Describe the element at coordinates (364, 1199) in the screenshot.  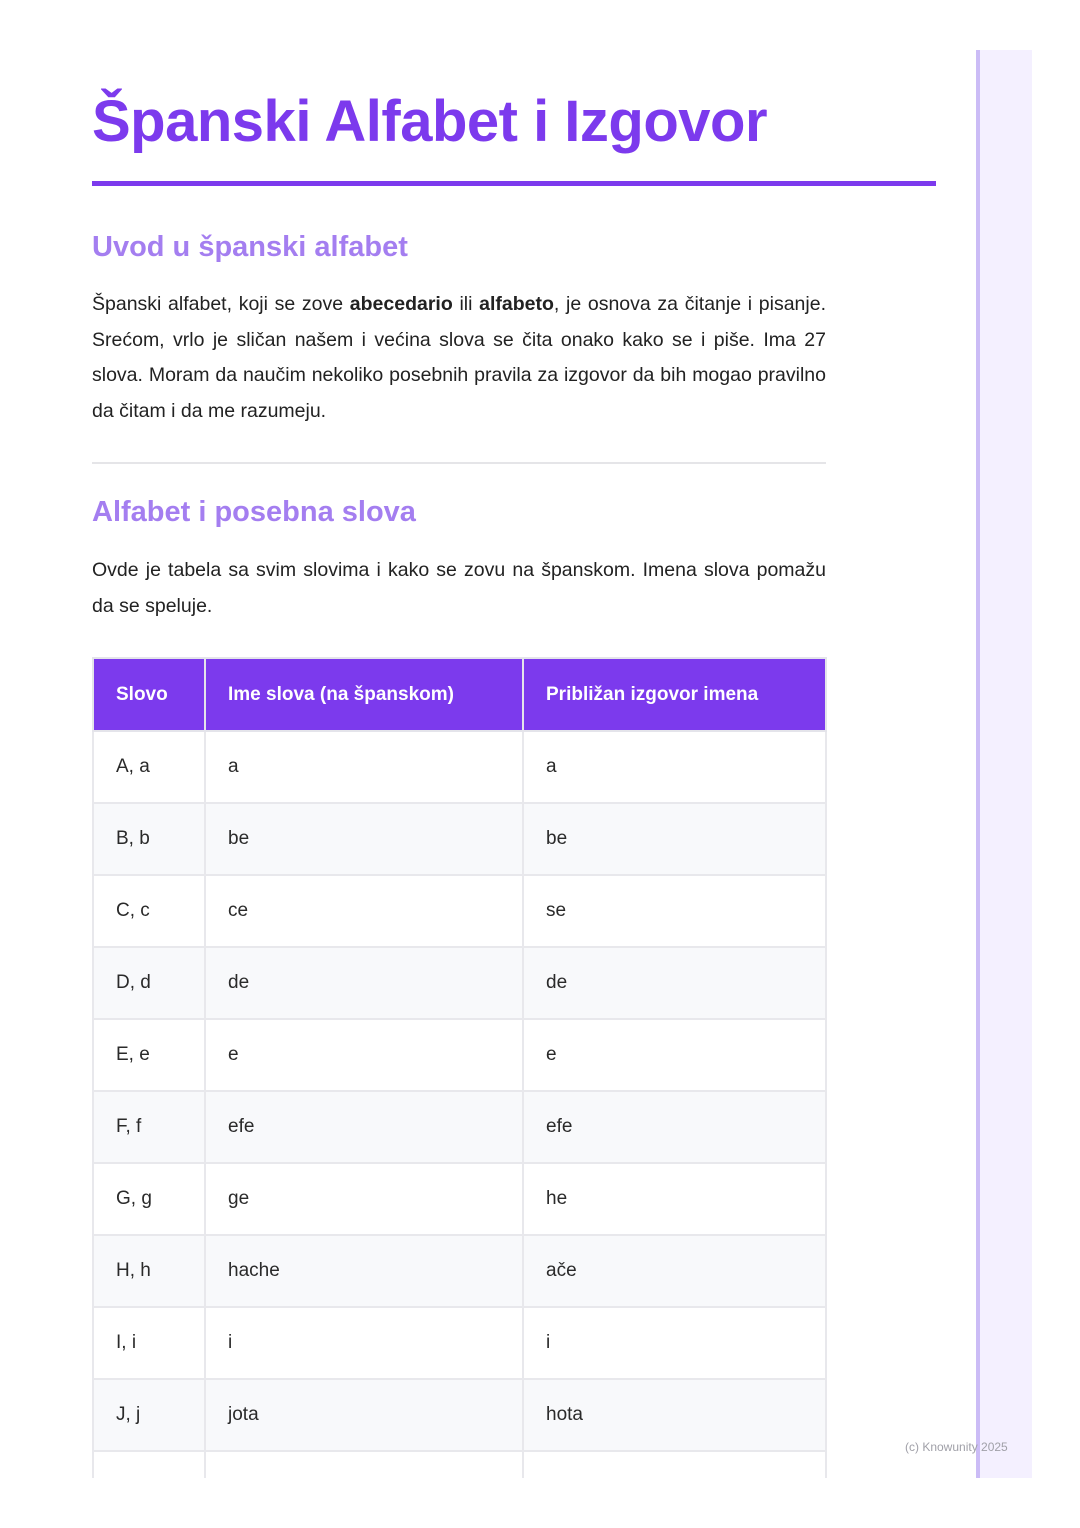
I see `table-cell: ge` at that location.